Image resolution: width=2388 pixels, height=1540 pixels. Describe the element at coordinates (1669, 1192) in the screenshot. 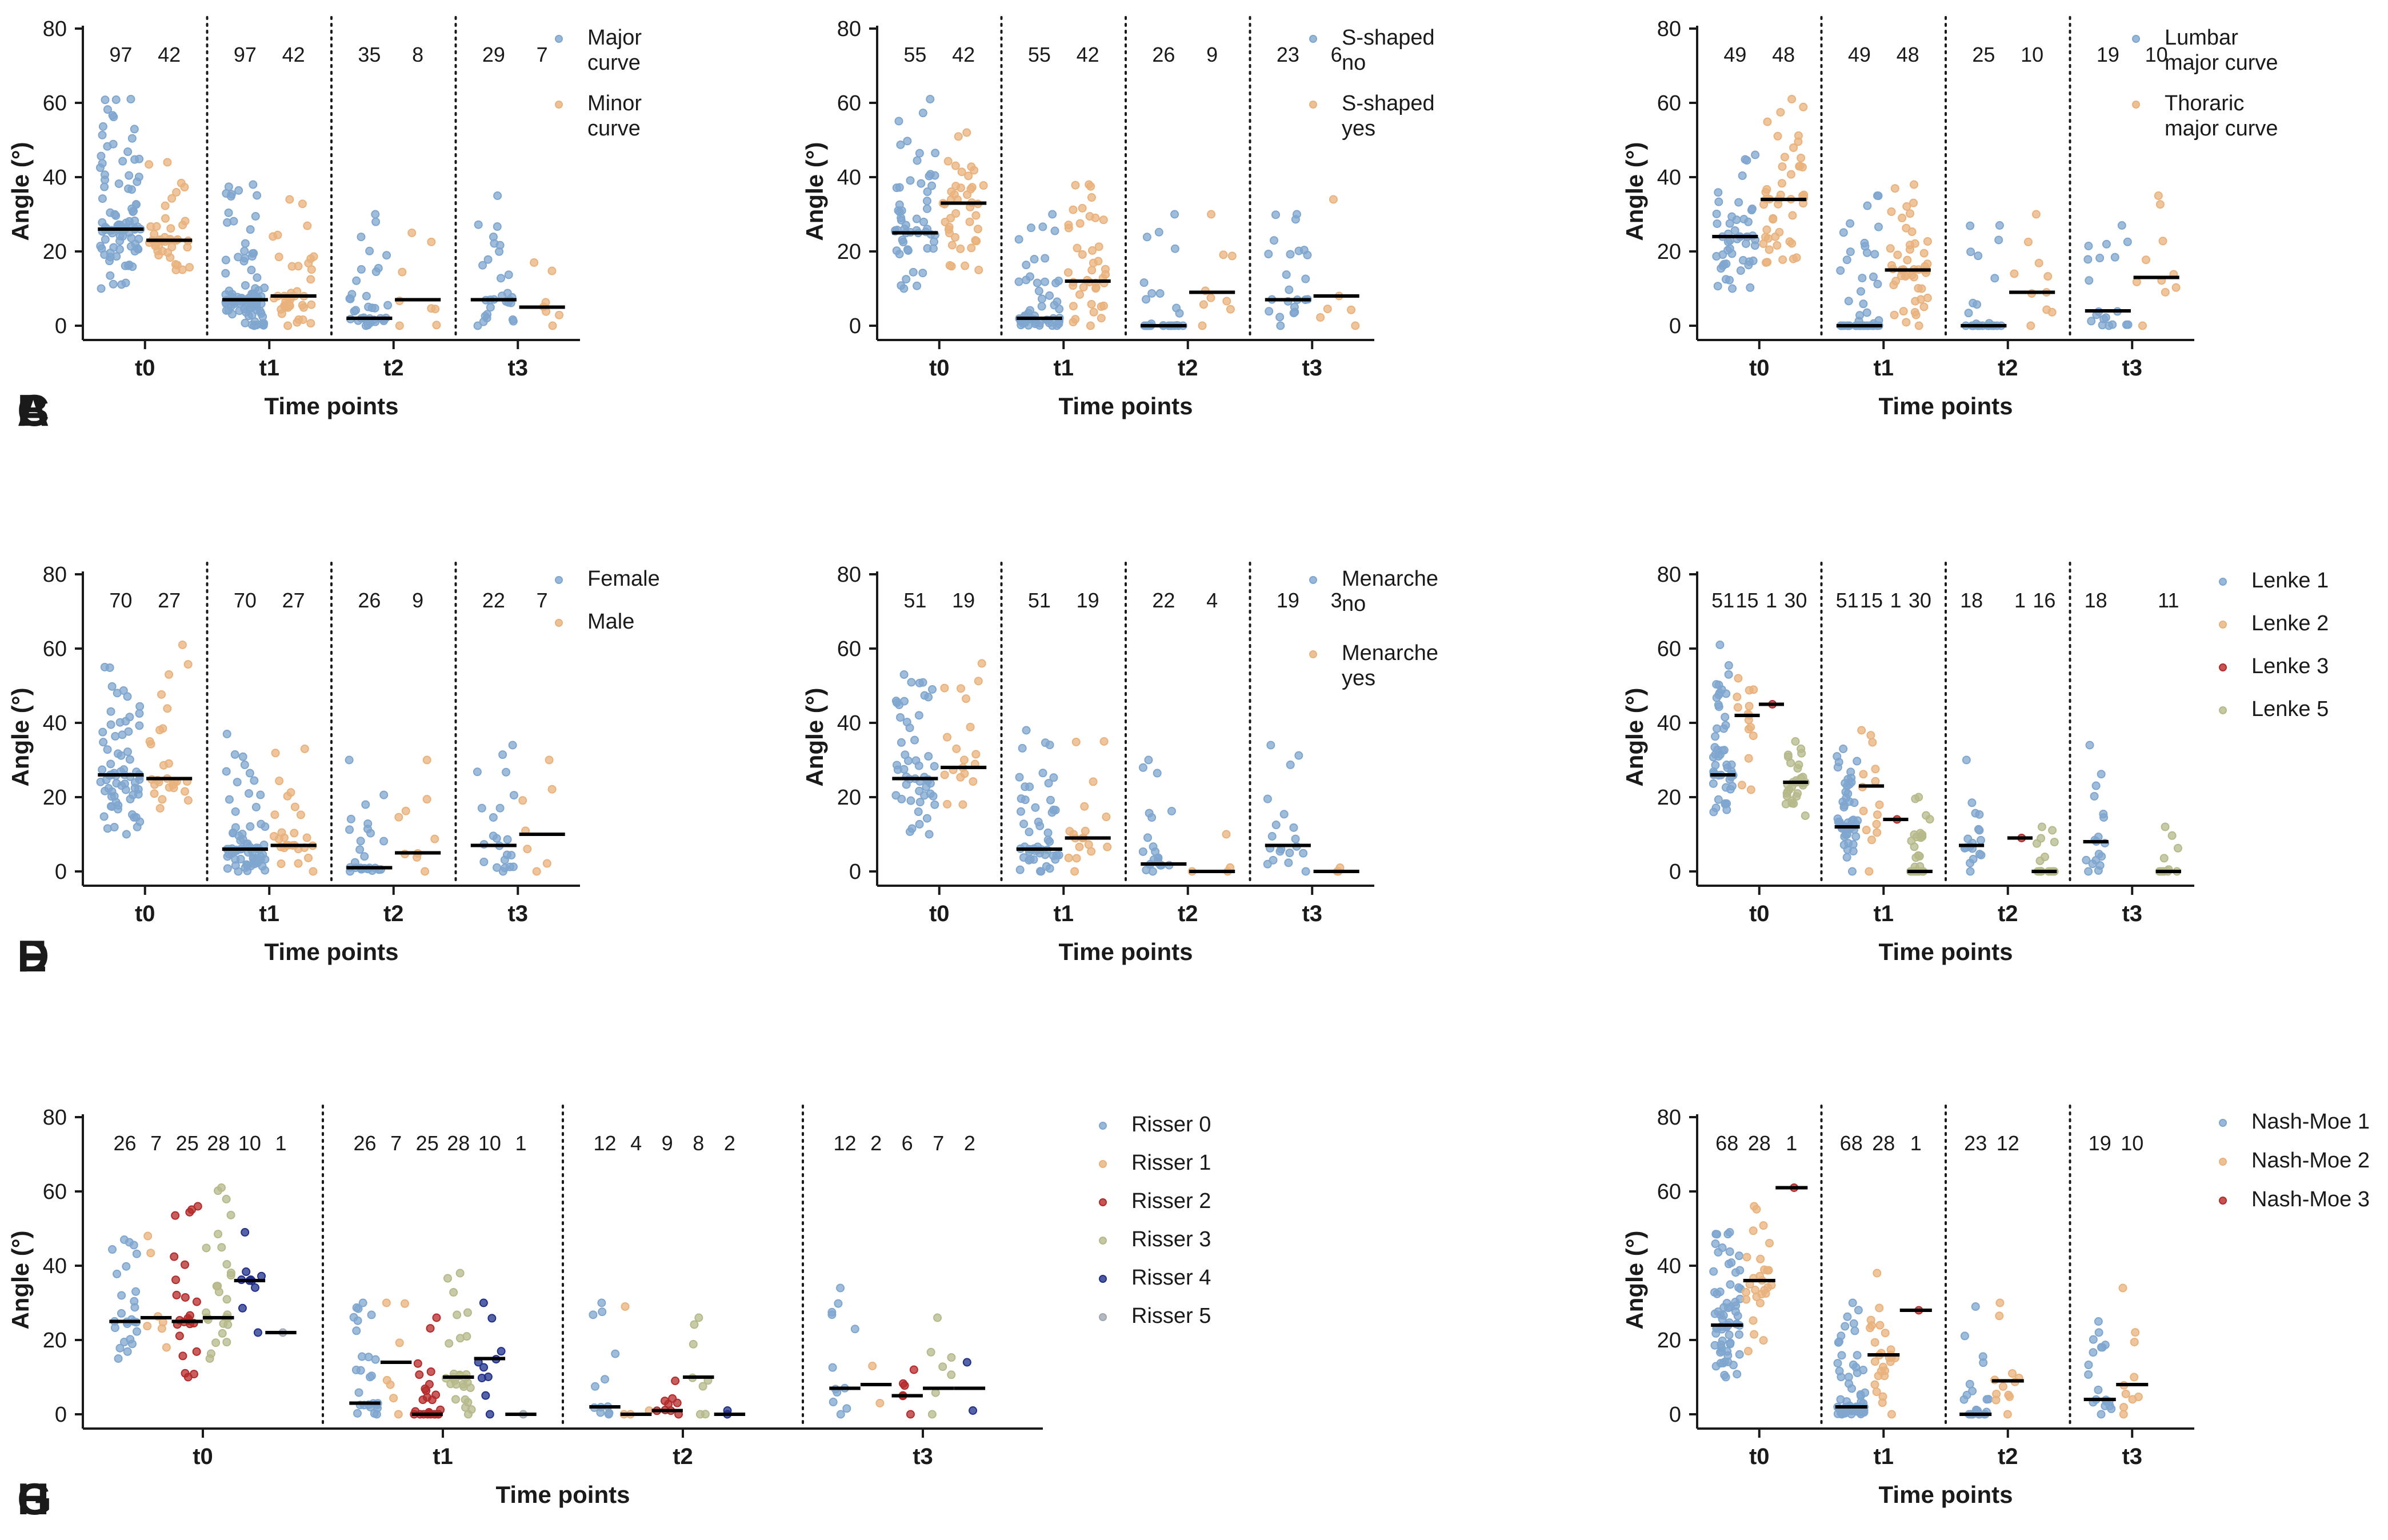

I see `y-tick-label: 60` at that location.